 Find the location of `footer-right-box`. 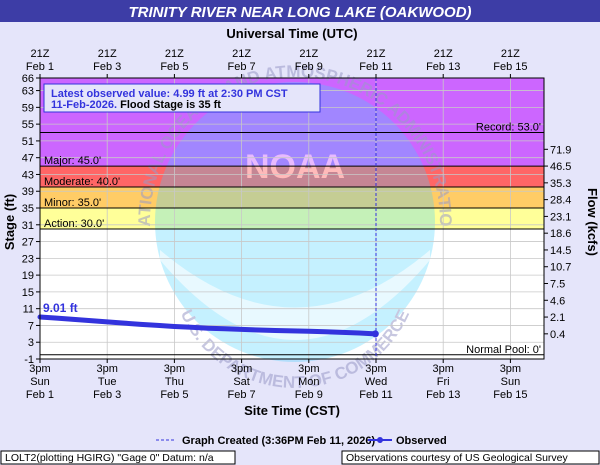

footer-right-box is located at coordinates (470, 457).